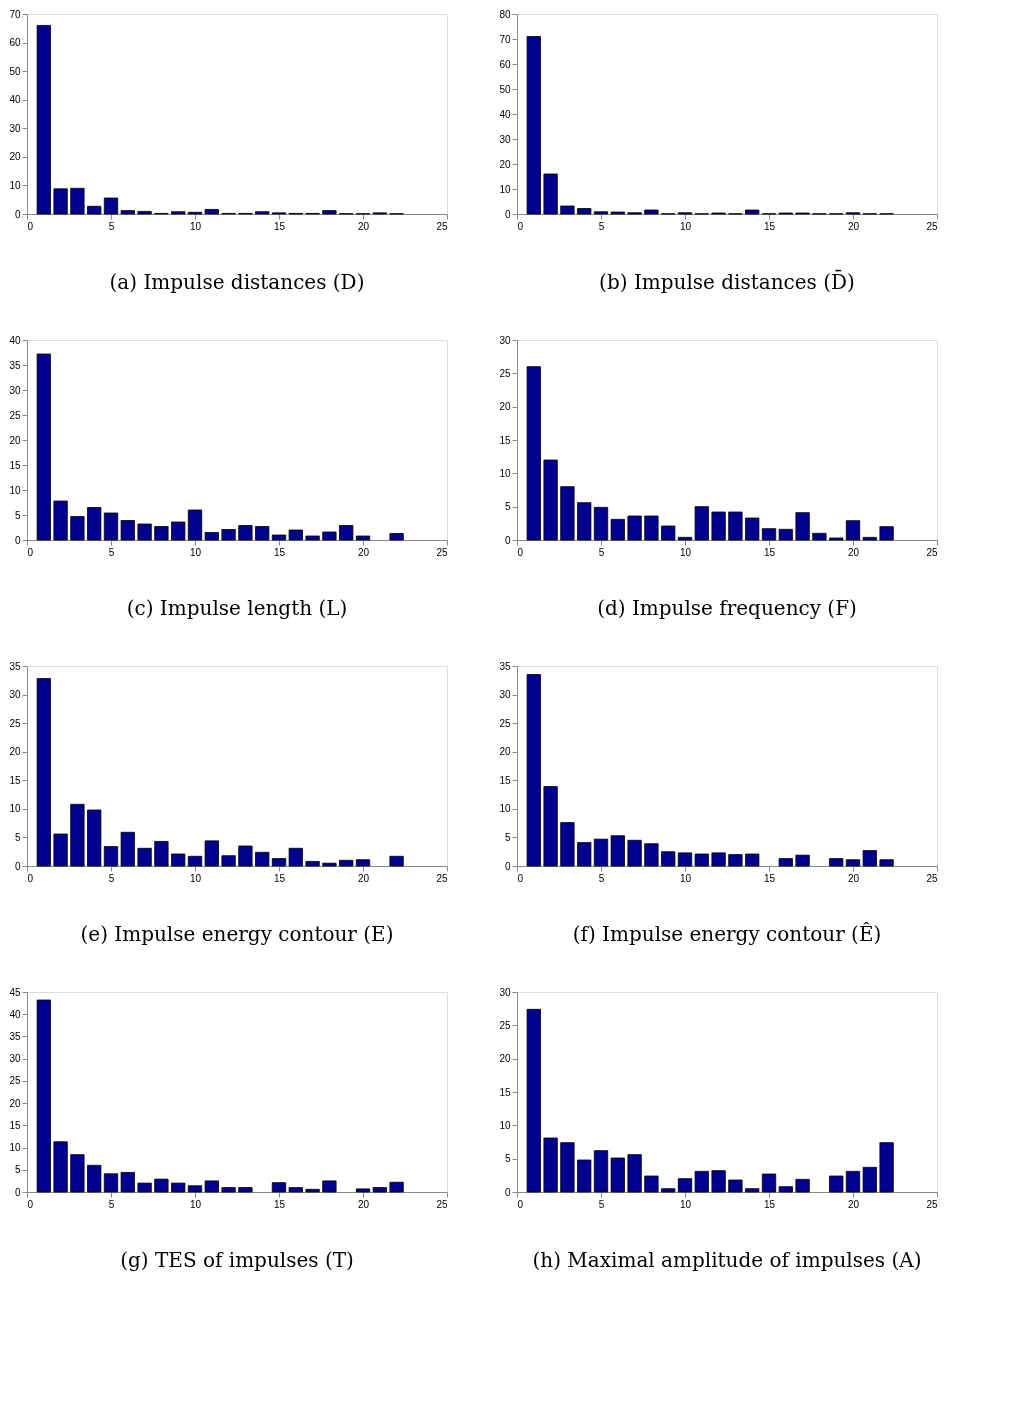  Describe the element at coordinates (727, 1260) in the screenshot. I see `text: (h) Maximal amplitude of impulses (A)` at that location.